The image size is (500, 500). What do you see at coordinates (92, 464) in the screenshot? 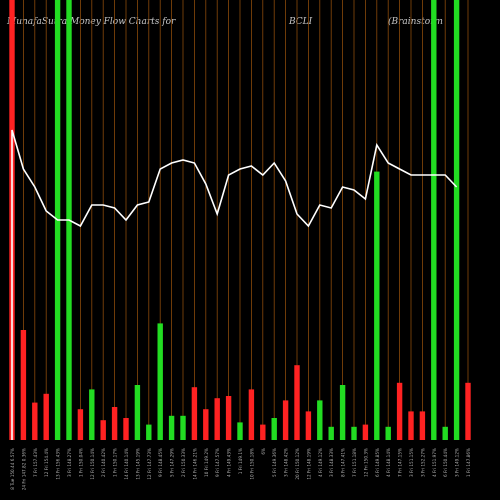
I see `x-tick-label: 12 Fri 150.14%` at bounding box center [92, 464].